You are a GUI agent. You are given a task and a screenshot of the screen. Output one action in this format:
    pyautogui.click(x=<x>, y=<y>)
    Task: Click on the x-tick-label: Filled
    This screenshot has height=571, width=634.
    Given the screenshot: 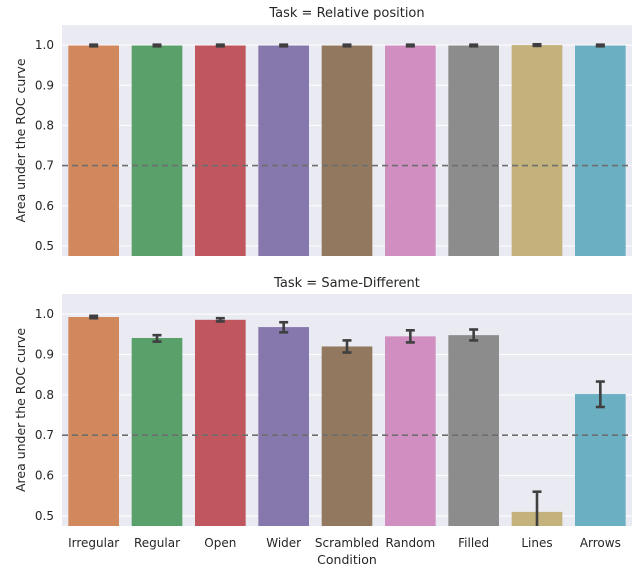 What is the action you would take?
    pyautogui.click(x=473, y=543)
    